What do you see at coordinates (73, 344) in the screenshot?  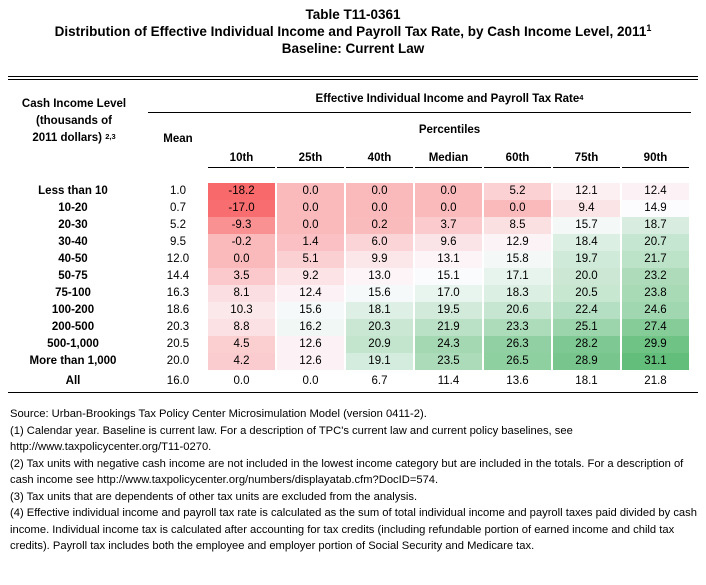 I see `row-label: 500-1,000` at bounding box center [73, 344].